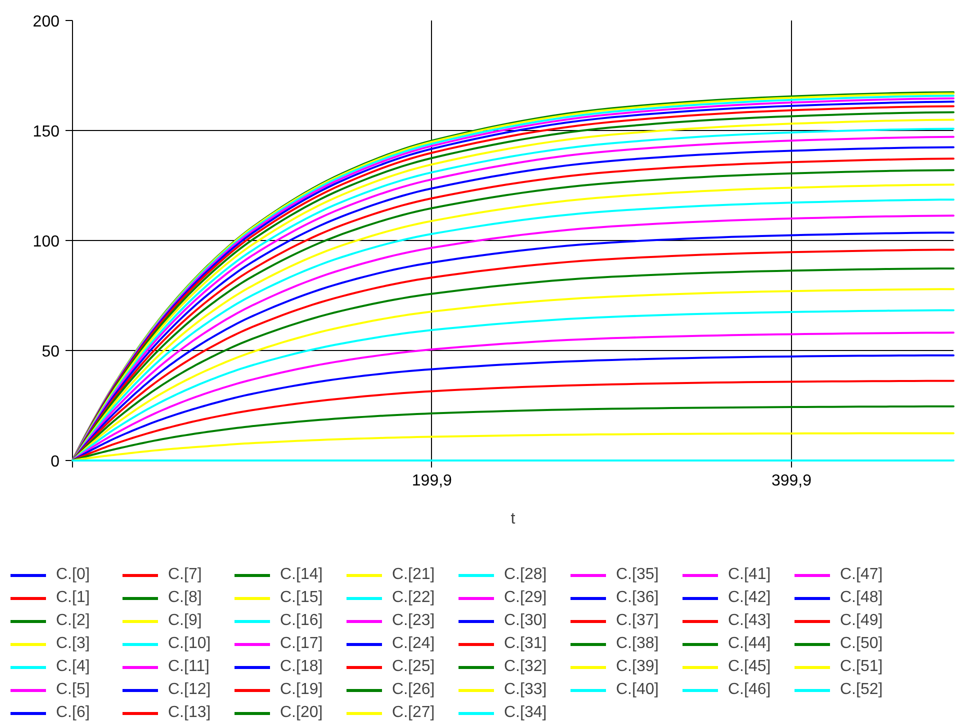 This screenshot has width=976, height=728. I want to click on legend-label: C.[6], so click(73, 713).